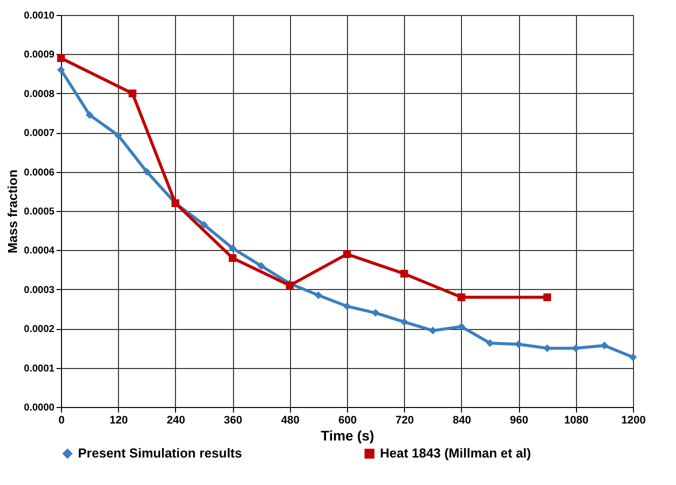  I want to click on x-tick-label: 720, so click(405, 420).